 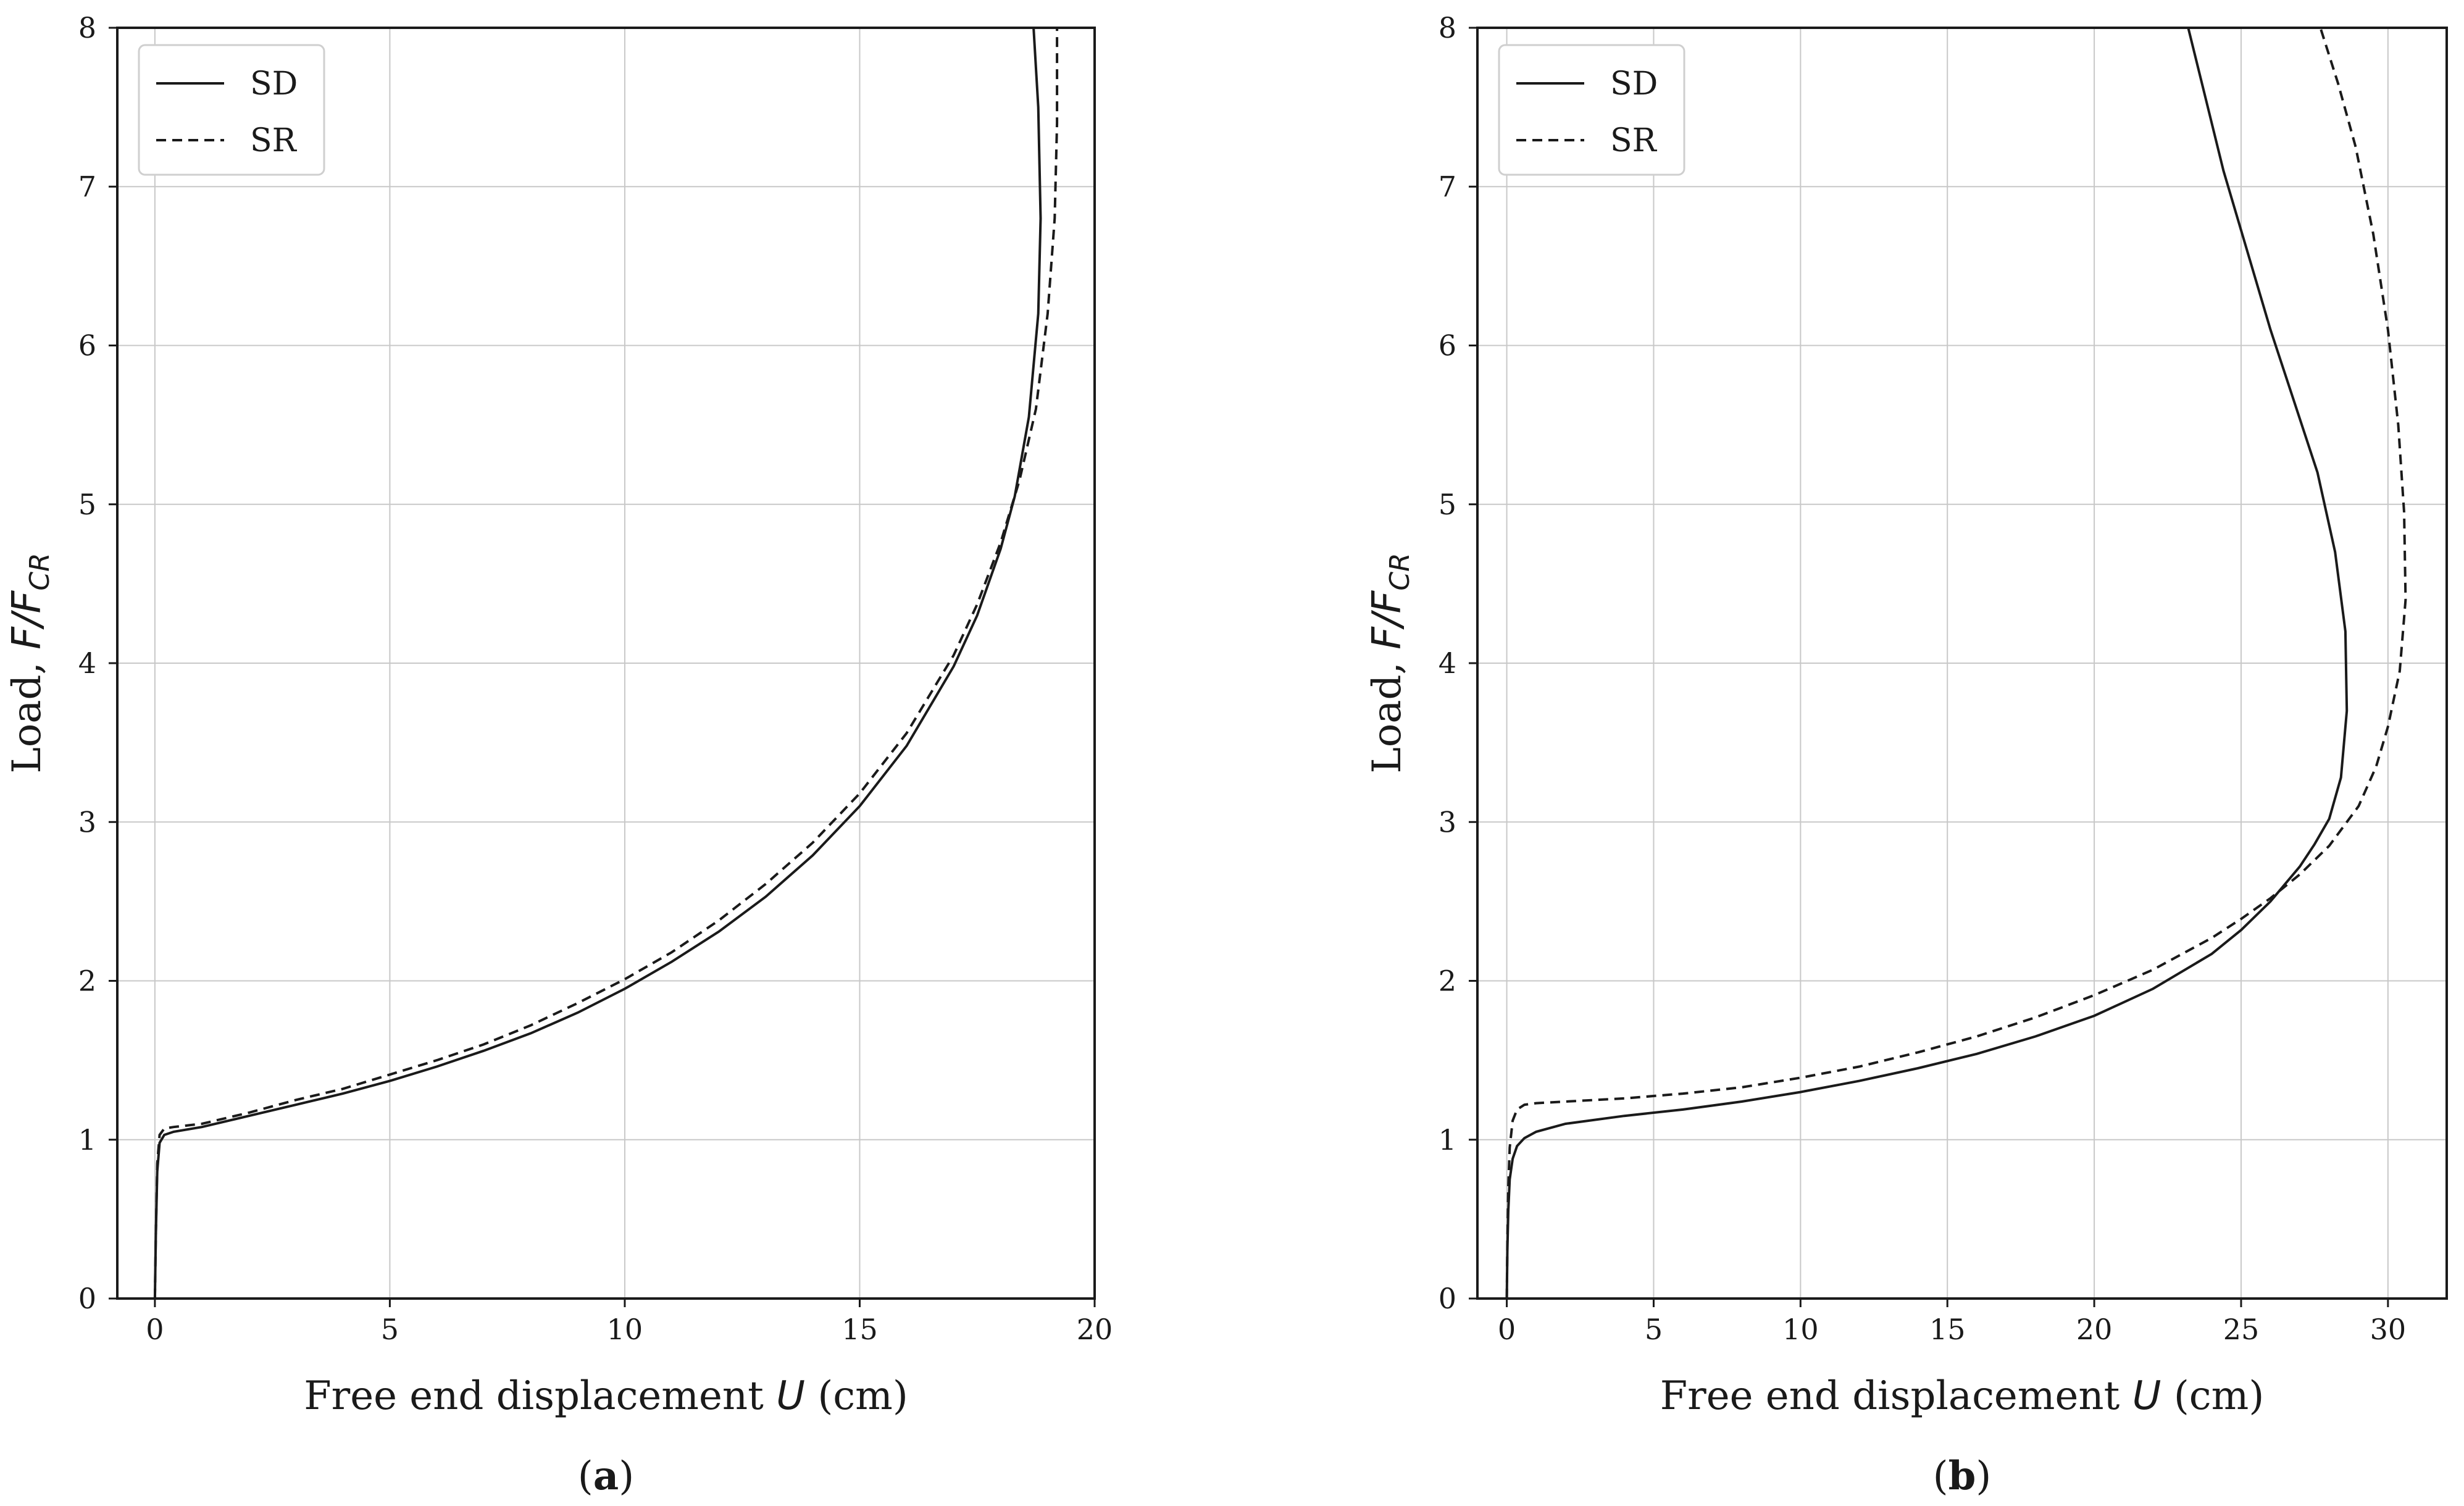 What do you see at coordinates (2388, 1329) in the screenshot?
I see `x-tick-label: 30` at bounding box center [2388, 1329].